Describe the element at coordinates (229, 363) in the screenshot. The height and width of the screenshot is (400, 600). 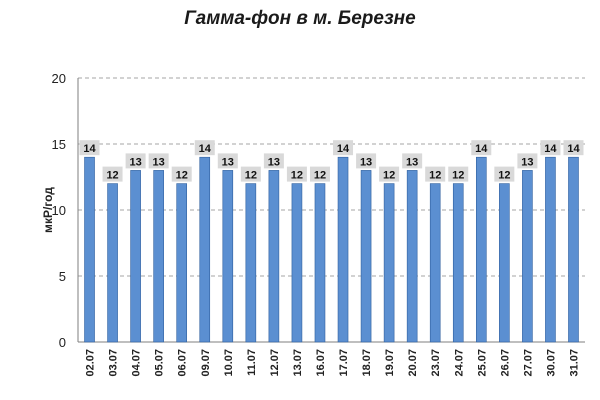
I see `x-tick-label: 10.07` at that location.